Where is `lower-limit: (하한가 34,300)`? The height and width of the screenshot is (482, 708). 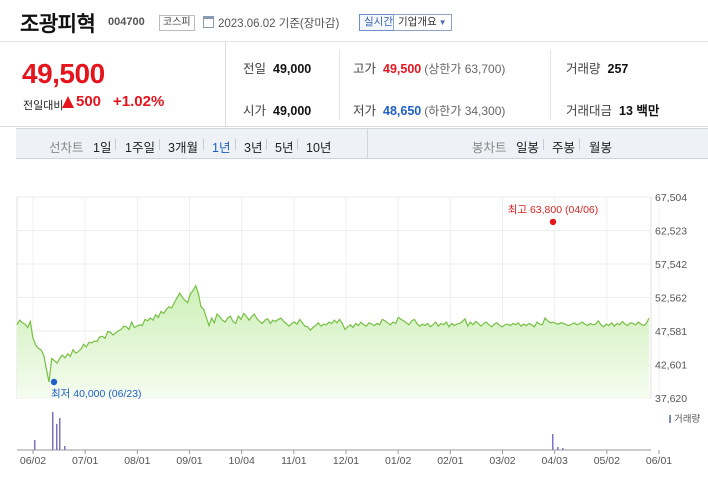 lower-limit: (하한가 34,300) is located at coordinates (465, 111).